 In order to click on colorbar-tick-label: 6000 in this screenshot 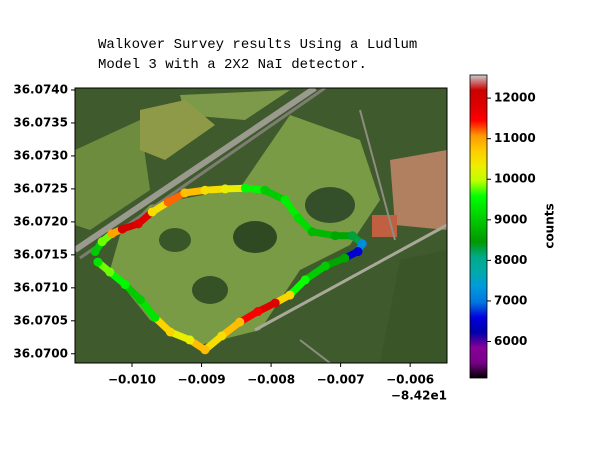, I will do `click(510, 341)`.